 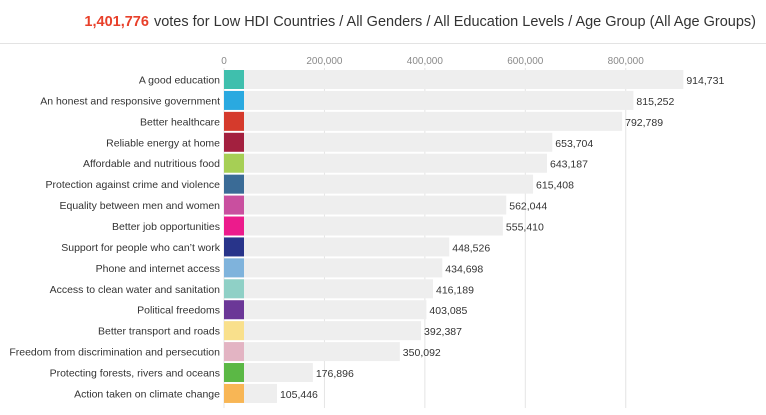 What do you see at coordinates (525, 228) in the screenshot?
I see `value-label: 555,410` at bounding box center [525, 228].